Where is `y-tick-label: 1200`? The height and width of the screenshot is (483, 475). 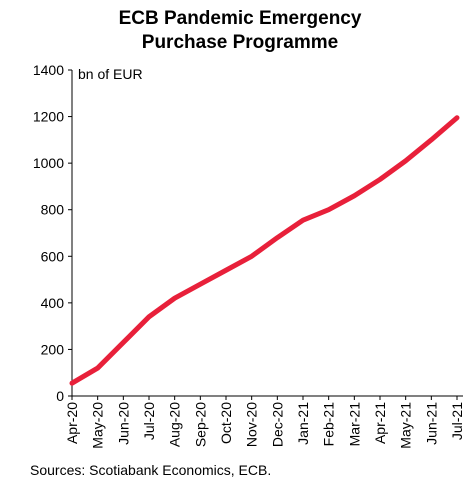 y-tick-label: 1200 is located at coordinates (48, 117).